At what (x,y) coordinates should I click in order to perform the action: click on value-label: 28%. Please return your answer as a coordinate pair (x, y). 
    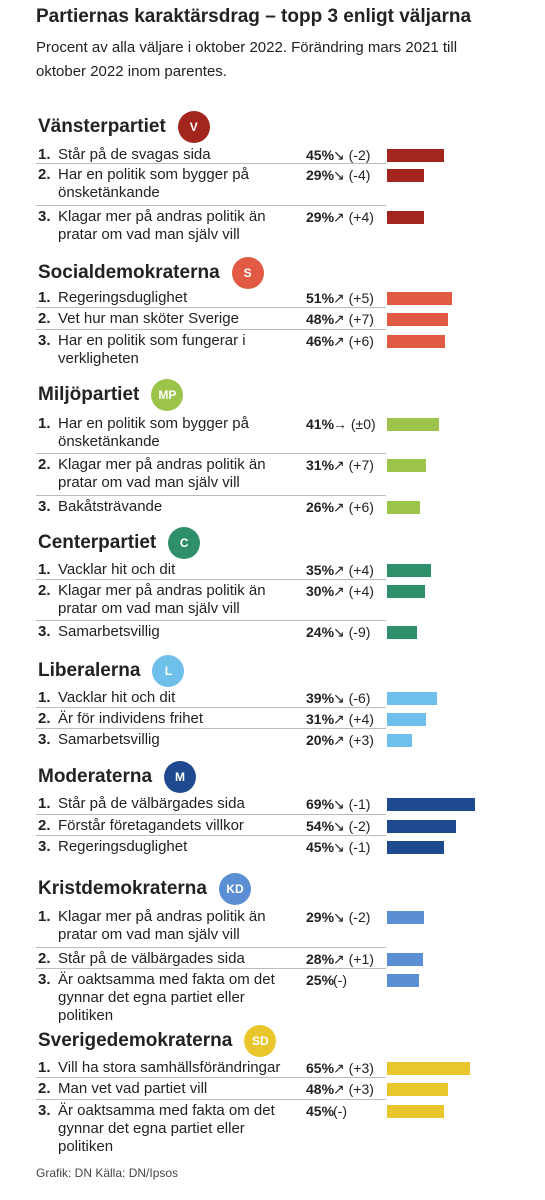
    Looking at the image, I should click on (320, 959).